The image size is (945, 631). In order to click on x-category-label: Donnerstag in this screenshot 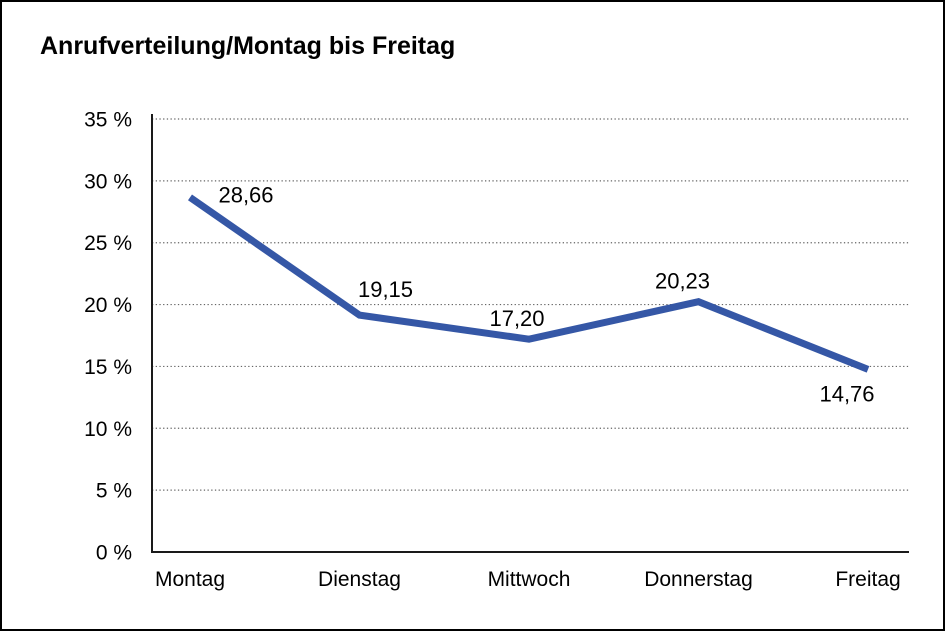, I will do `click(698, 579)`.